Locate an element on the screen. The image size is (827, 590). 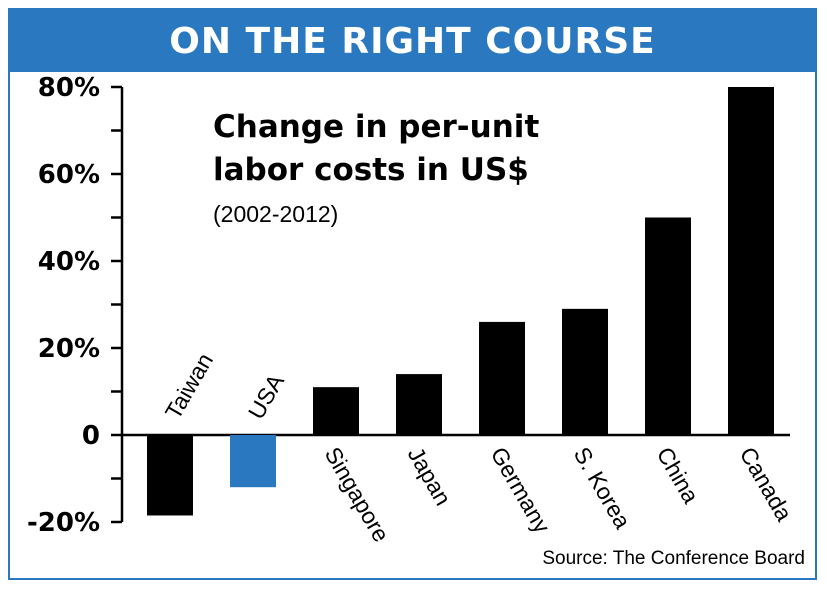
bar-taiwan is located at coordinates (170, 475).